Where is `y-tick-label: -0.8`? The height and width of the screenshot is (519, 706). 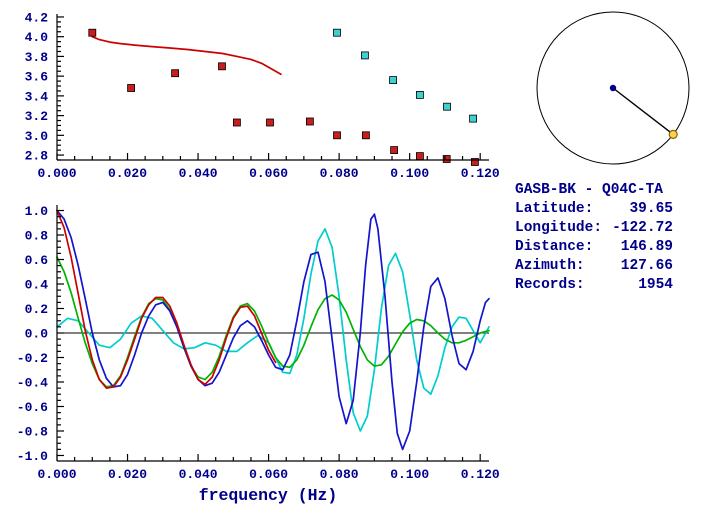 y-tick-label: -0.8 is located at coordinates (32, 432).